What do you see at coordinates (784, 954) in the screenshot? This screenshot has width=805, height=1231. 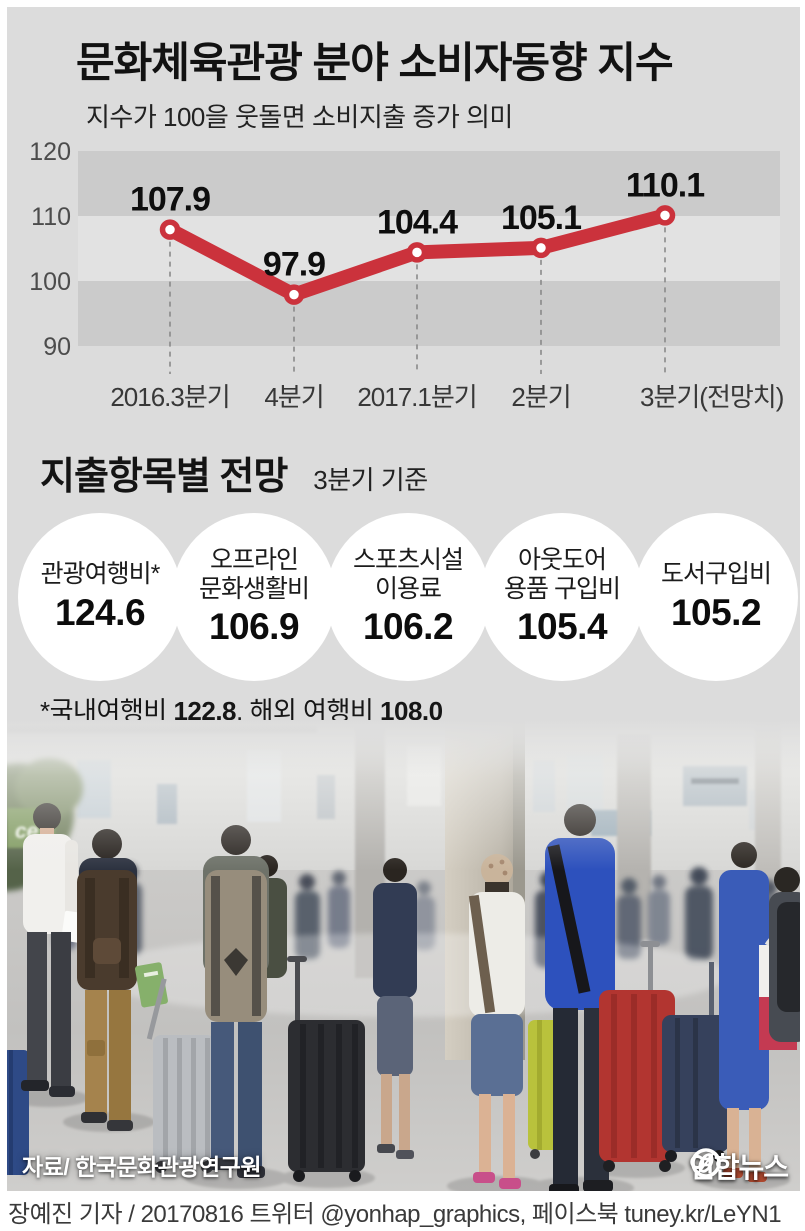 I see `person-right-edge` at bounding box center [784, 954].